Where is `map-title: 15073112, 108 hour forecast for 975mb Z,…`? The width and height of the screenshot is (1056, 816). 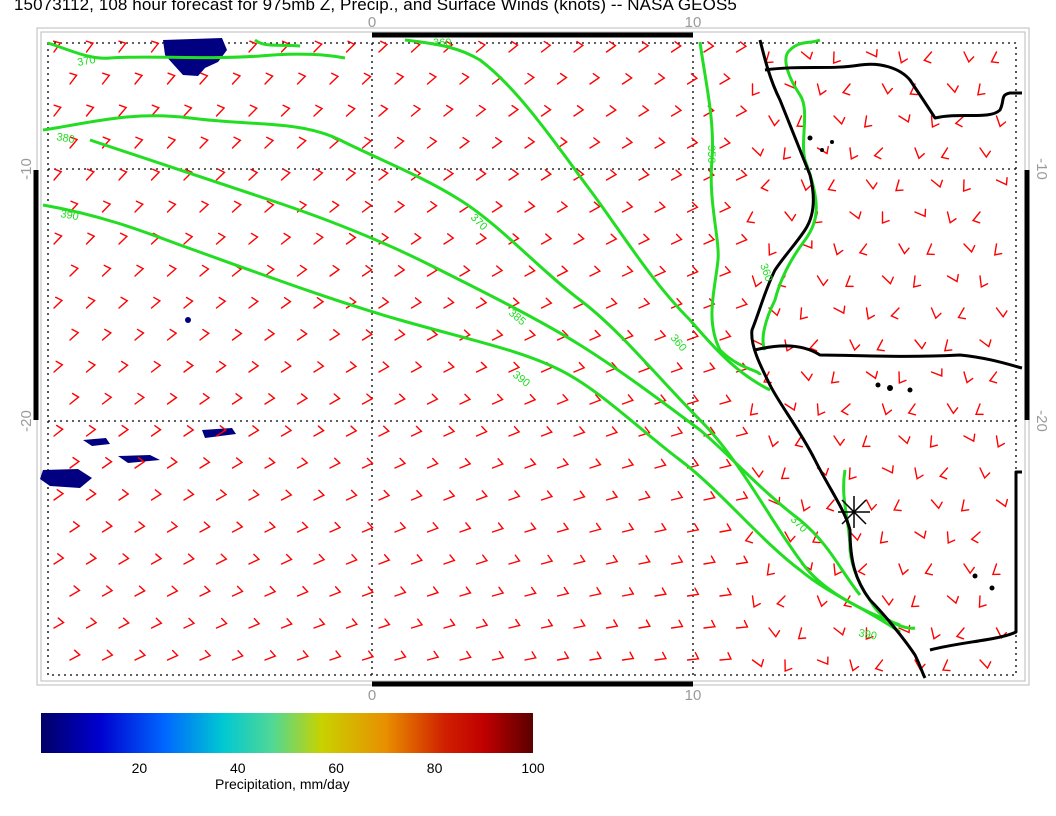
map-title: 15073112, 108 hour forecast for 975mb Z,… is located at coordinates (375, 7).